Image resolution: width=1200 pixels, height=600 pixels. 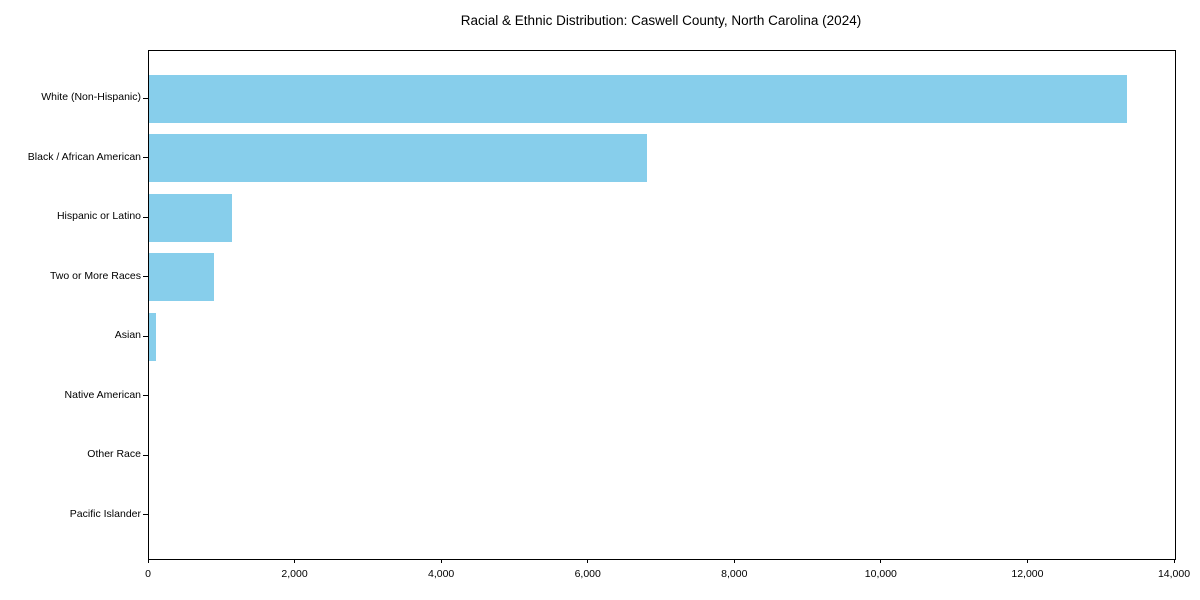 I want to click on bar-asian, so click(x=153, y=336).